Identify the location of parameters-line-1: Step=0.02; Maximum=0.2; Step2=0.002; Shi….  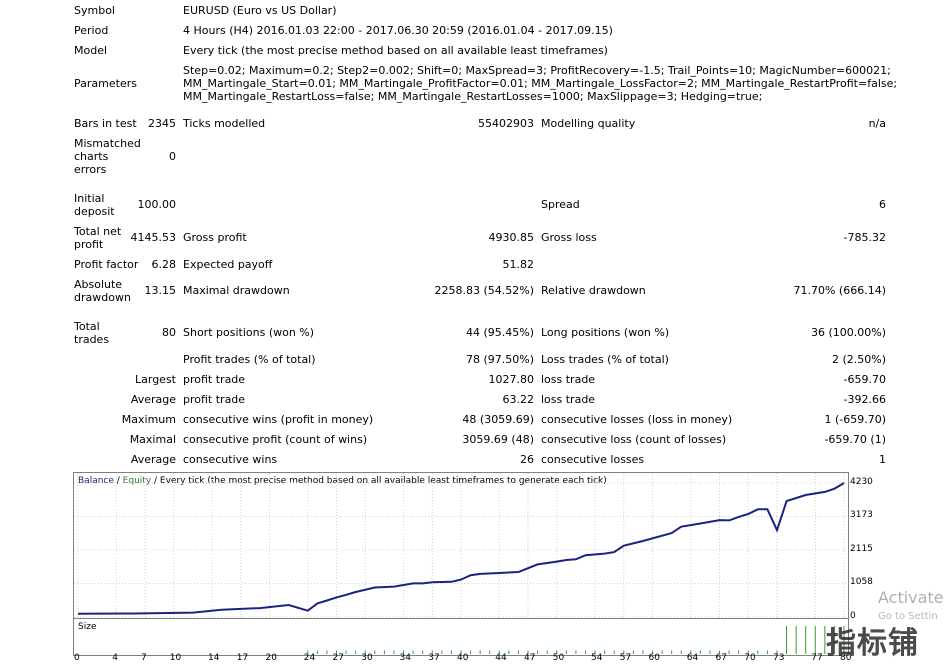
(537, 70).